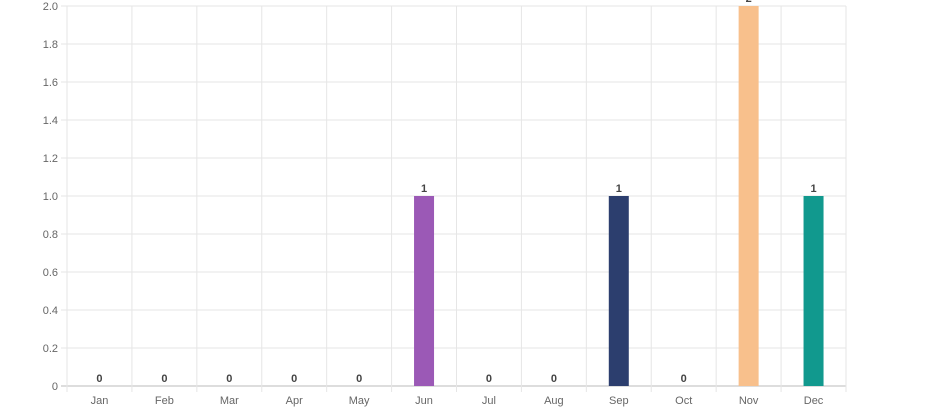 This screenshot has width=937, height=418. I want to click on y-tick-label: 1.6, so click(50, 83).